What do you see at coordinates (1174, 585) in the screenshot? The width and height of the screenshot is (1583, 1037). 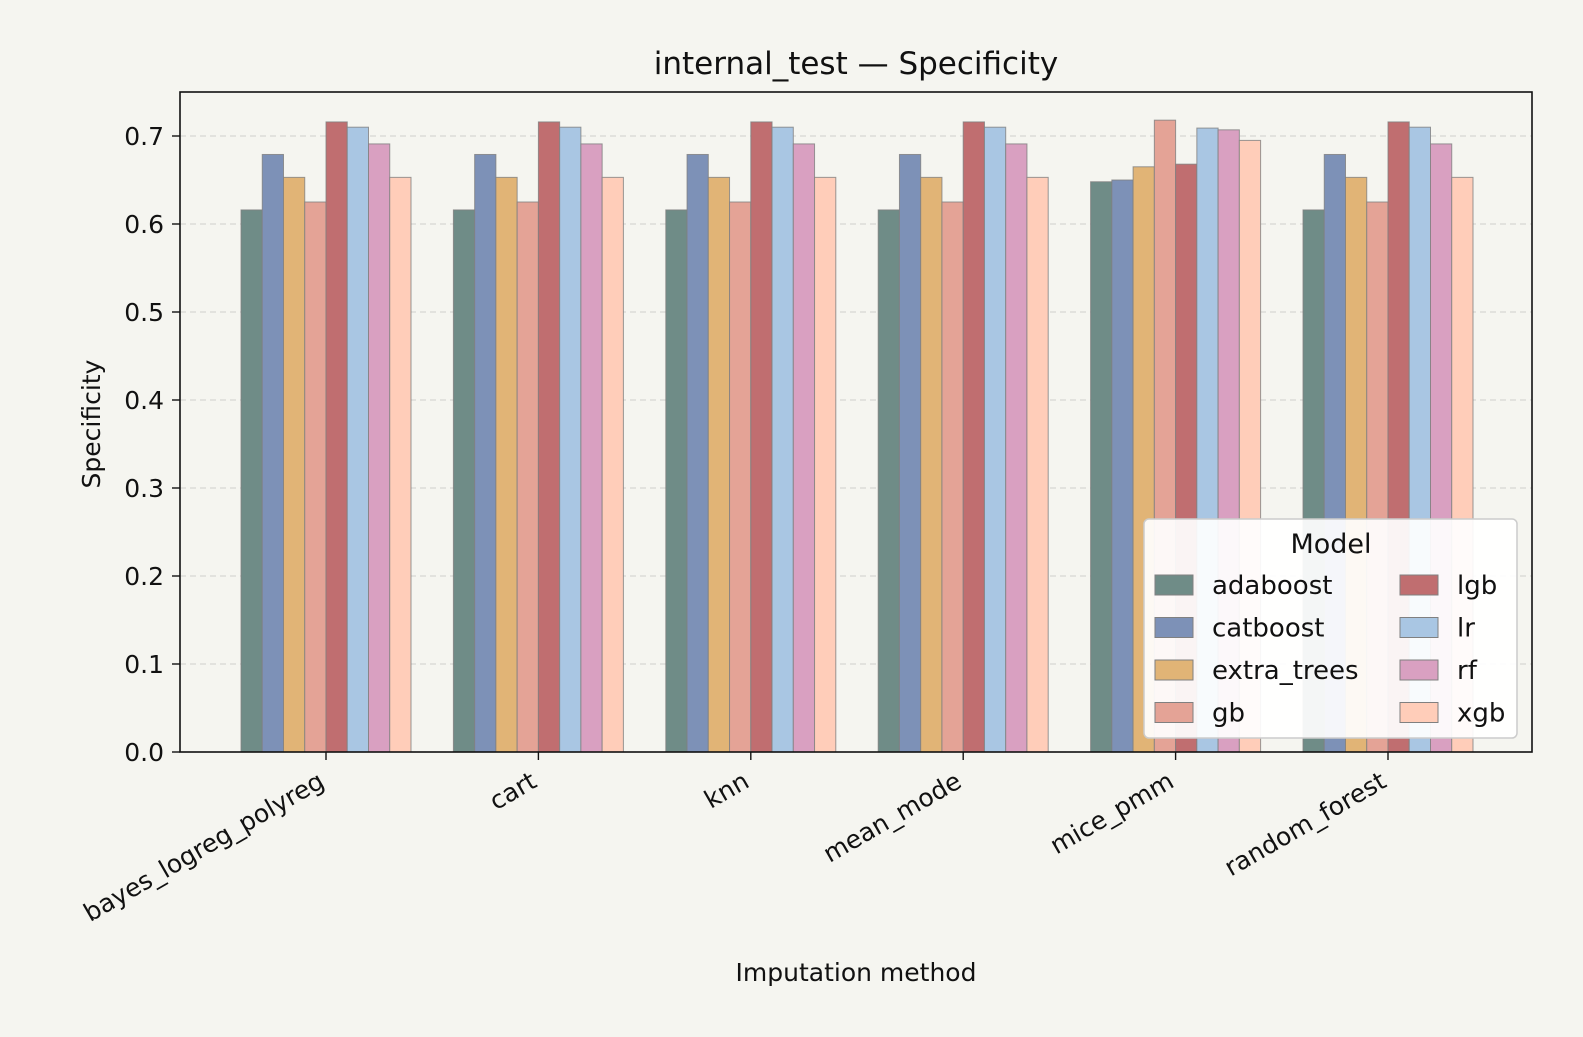 I see `legend-swatch-adaboost` at bounding box center [1174, 585].